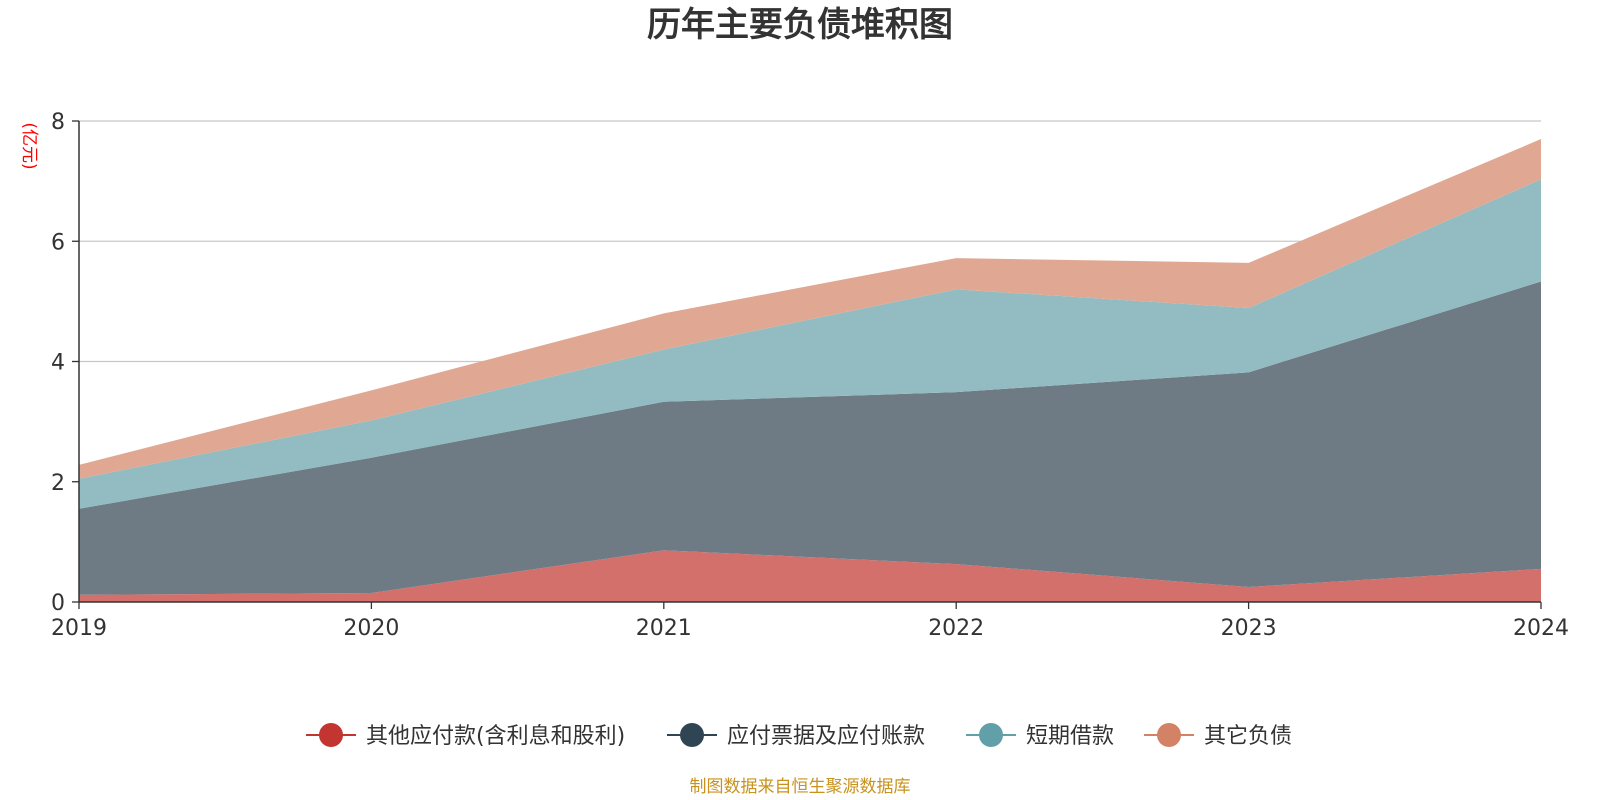  I want to click on y-tick-label-8: 8, so click(58, 122).